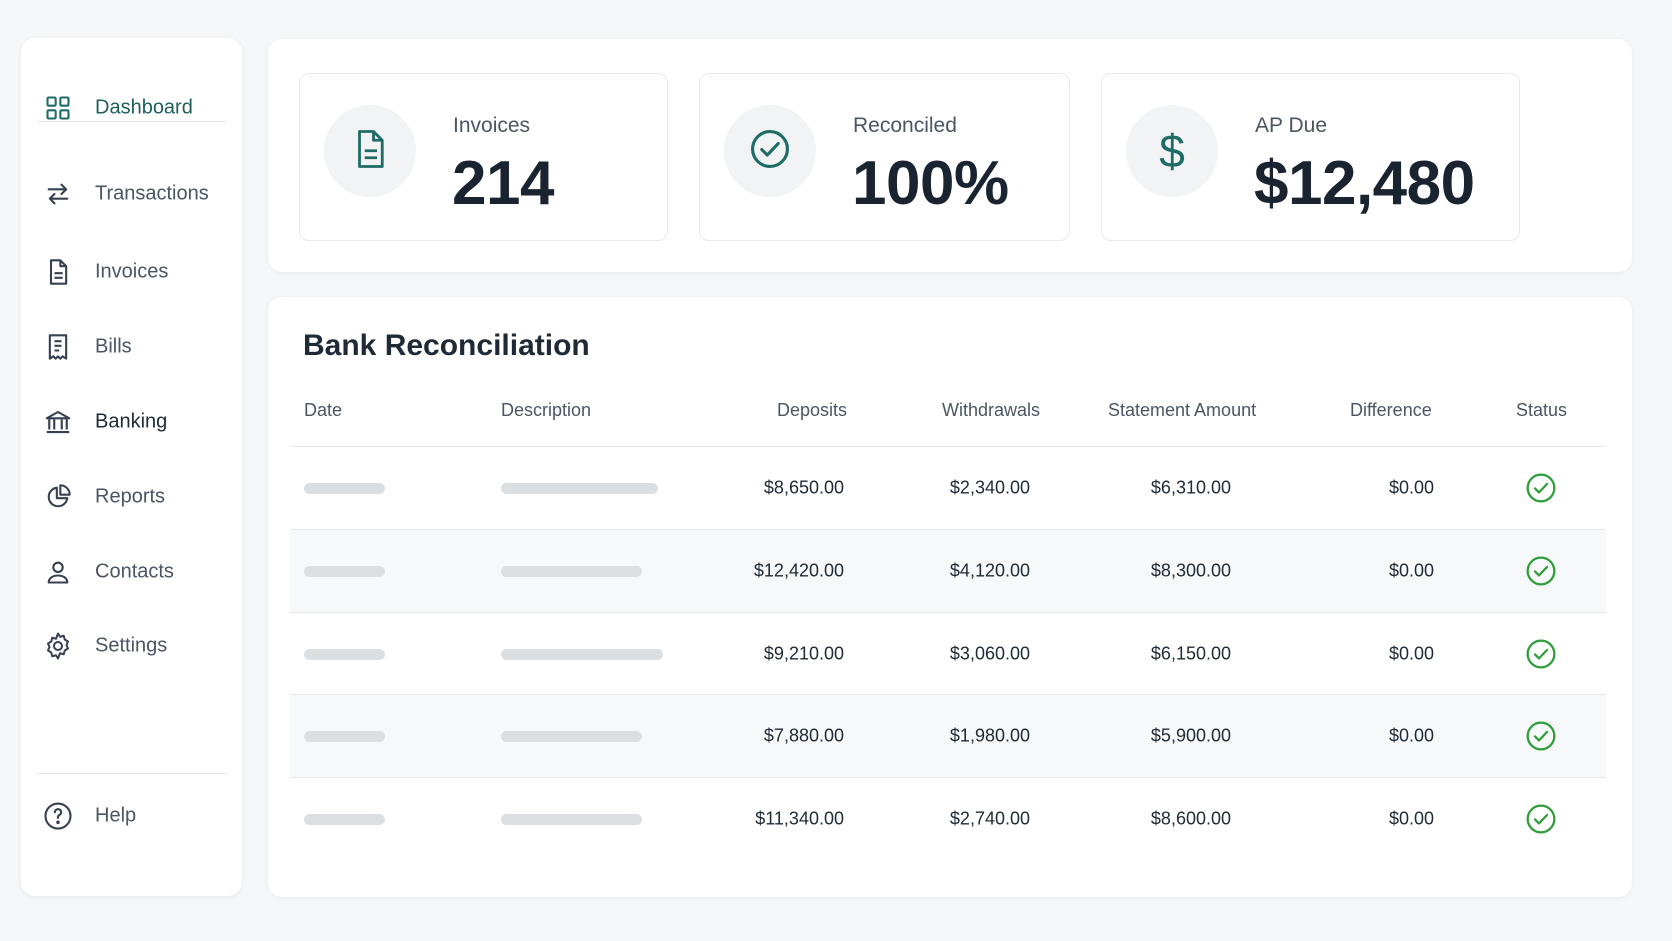 This screenshot has width=1672, height=941. I want to click on withdrawals-cell: $3,060.00, so click(989, 653).